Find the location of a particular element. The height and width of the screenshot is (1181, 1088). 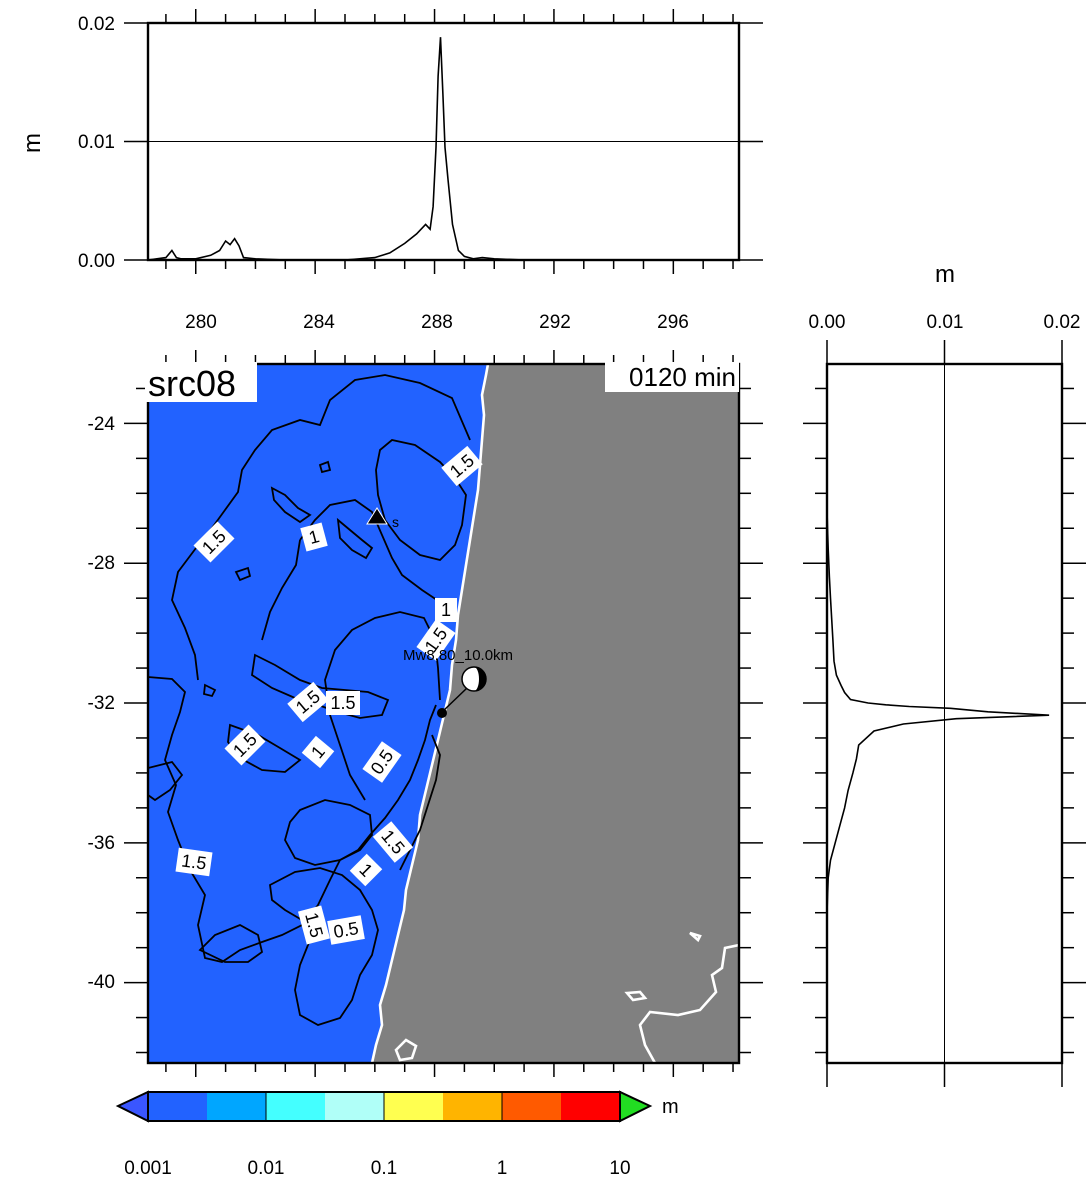

top-profile-ticks is located at coordinates (443, 141).